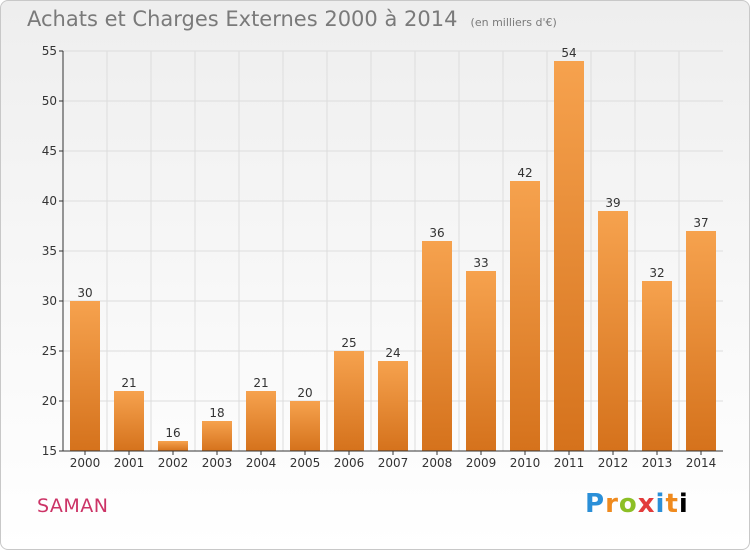  What do you see at coordinates (49, 151) in the screenshot?
I see `y-tick-label: 45` at bounding box center [49, 151].